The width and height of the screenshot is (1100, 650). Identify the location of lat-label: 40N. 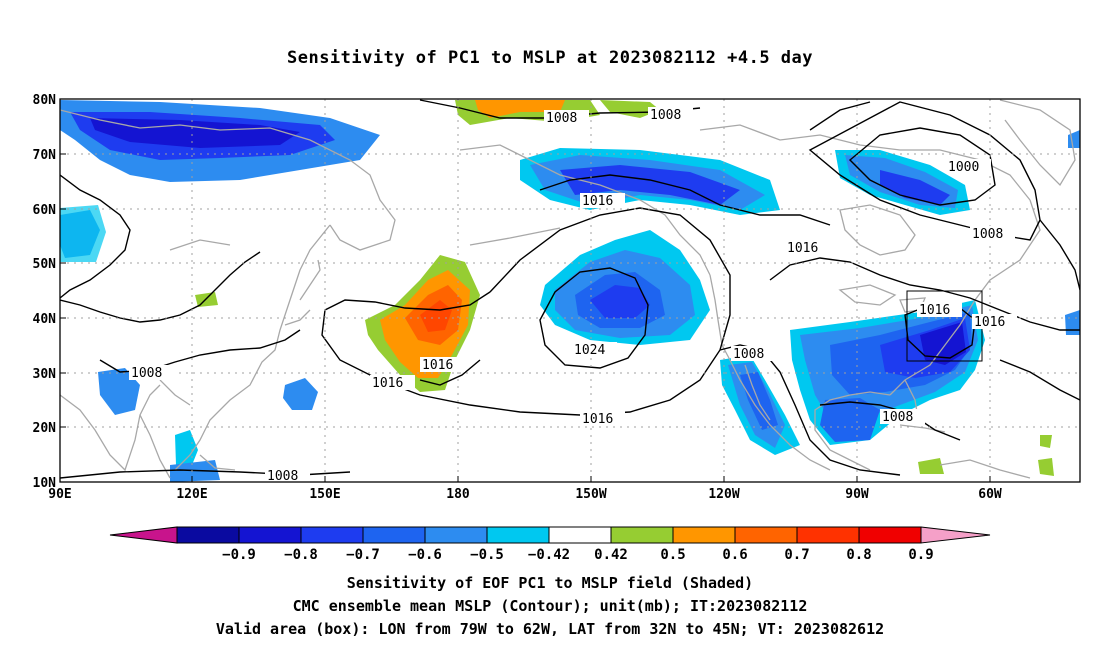
(45, 319).